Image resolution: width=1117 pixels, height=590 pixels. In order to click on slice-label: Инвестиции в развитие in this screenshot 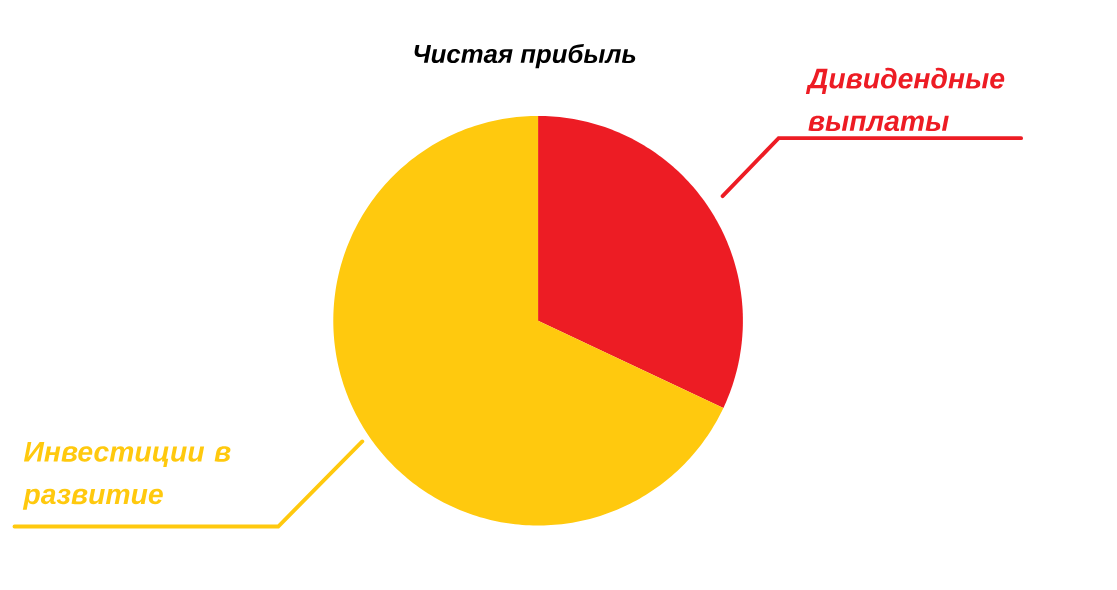, I will do `click(126, 475)`.